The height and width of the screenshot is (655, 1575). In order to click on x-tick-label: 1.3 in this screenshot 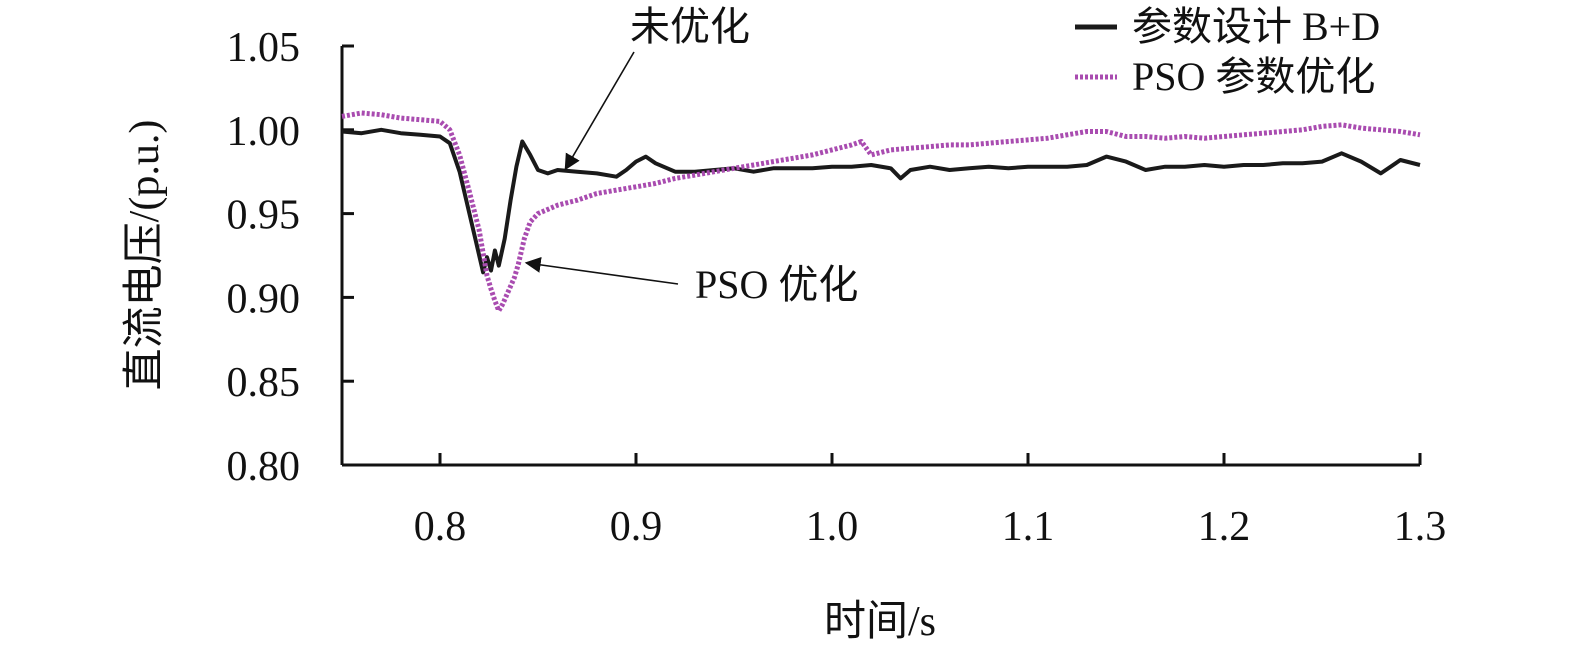, I will do `click(1420, 527)`.